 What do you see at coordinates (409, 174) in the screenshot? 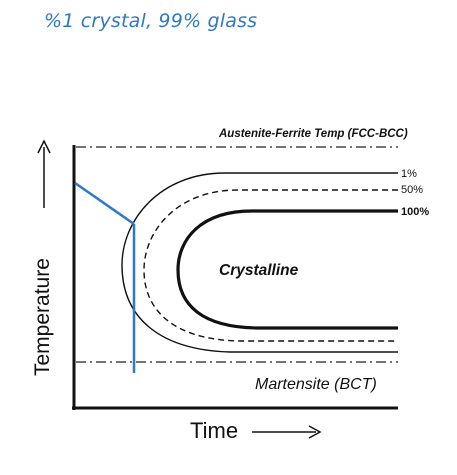
I see `curve-1-percent-label: 1%` at bounding box center [409, 174].